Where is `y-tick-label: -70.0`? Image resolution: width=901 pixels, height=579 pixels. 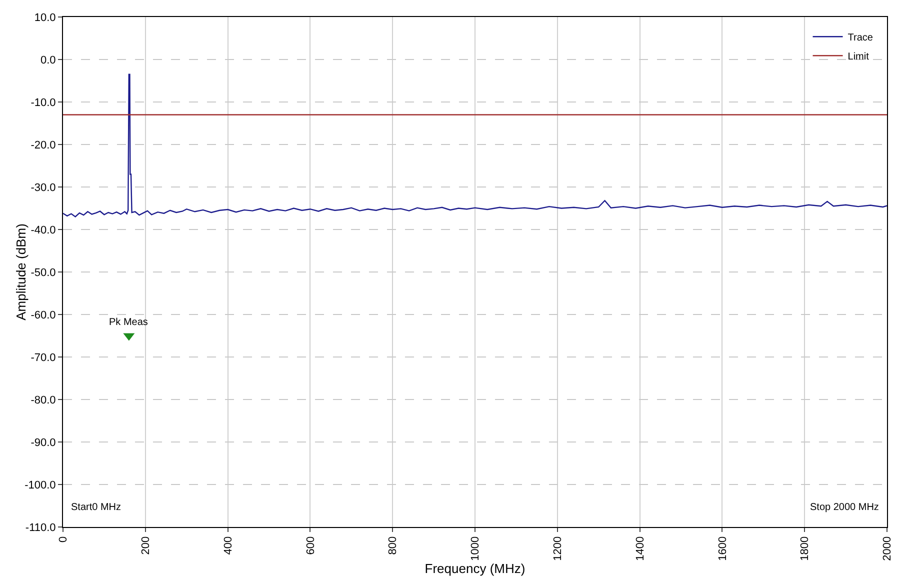 y-tick-label: -70.0 is located at coordinates (43, 358).